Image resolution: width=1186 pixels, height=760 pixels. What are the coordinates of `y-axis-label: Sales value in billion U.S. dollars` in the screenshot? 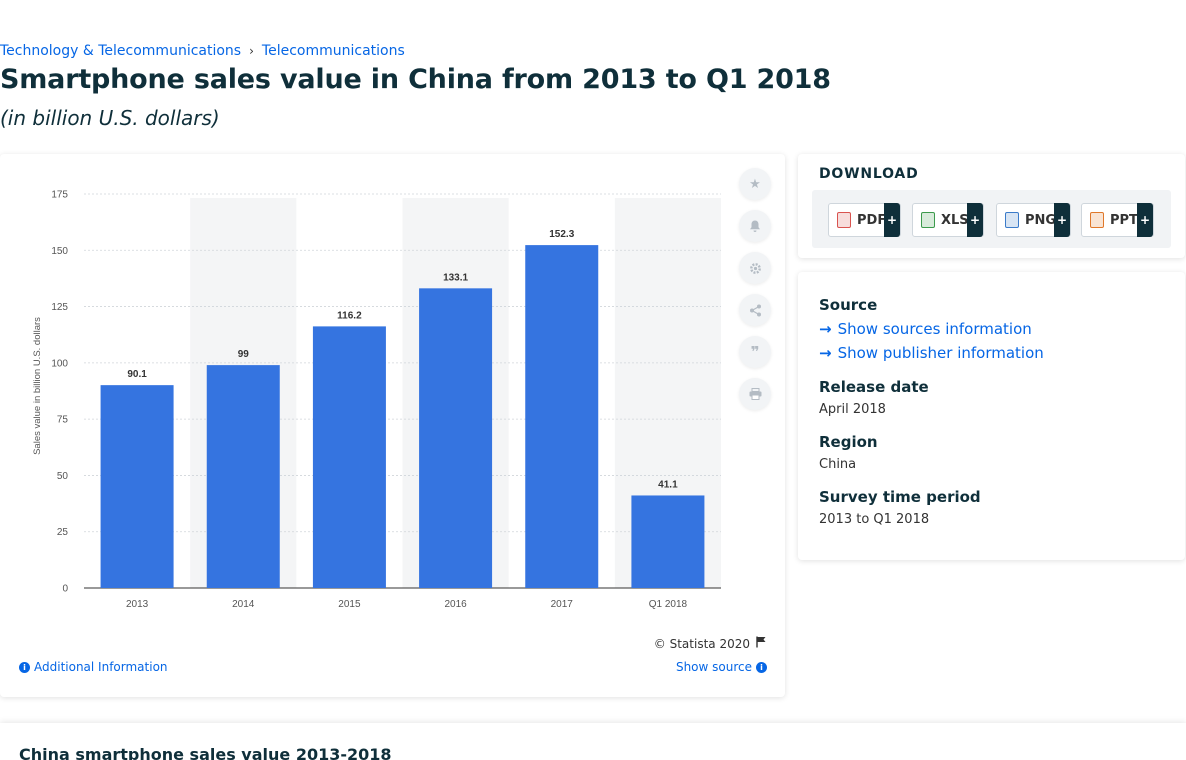 It's located at (37, 386).